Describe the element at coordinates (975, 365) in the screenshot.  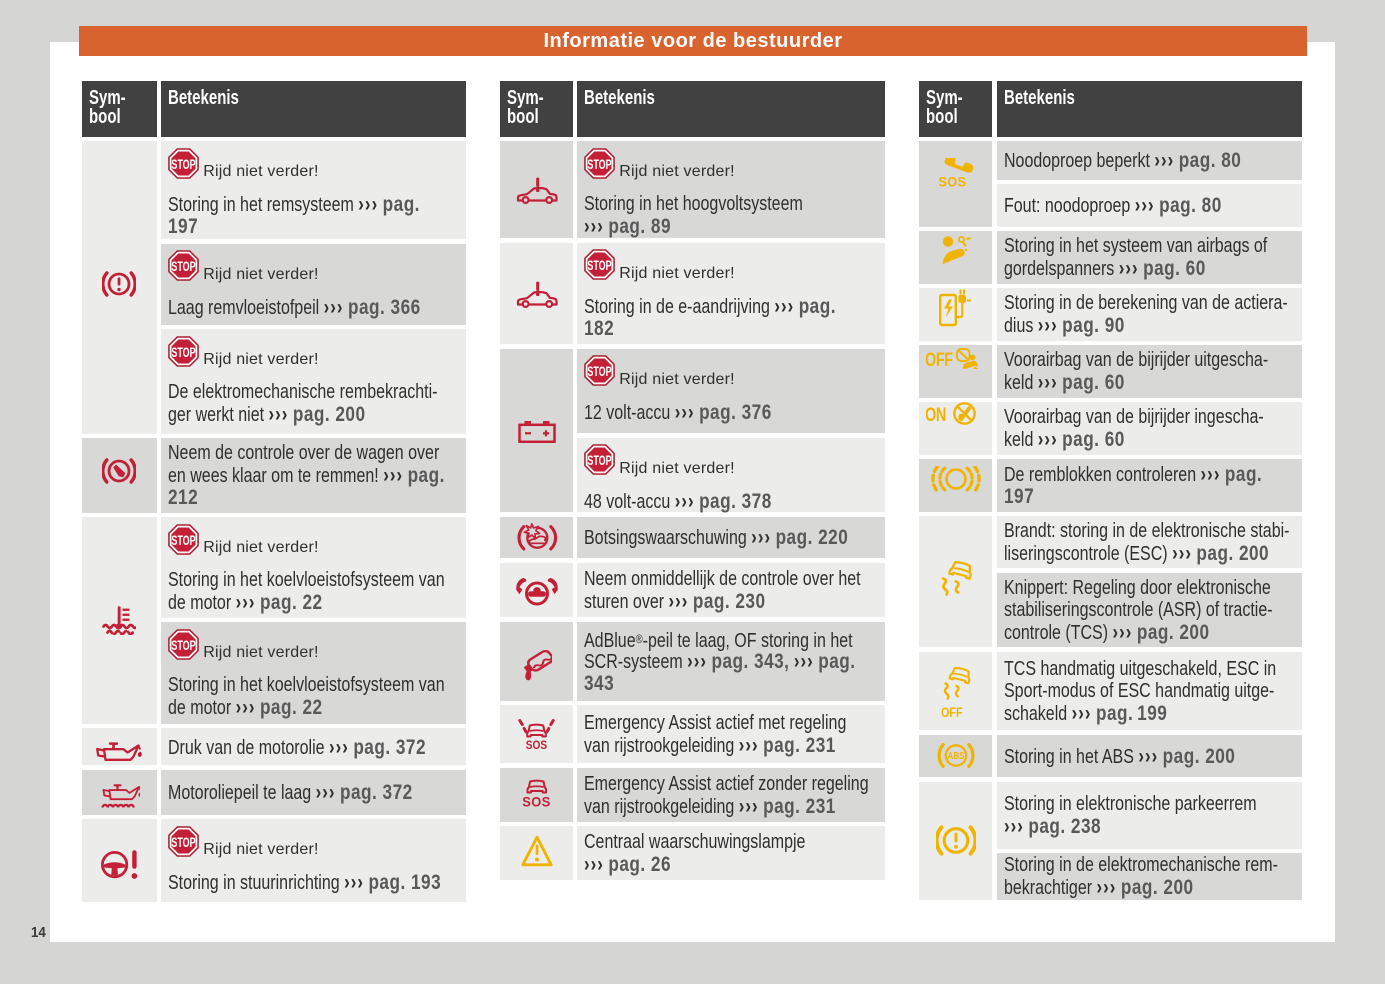
I see `svg-text: 2` at that location.